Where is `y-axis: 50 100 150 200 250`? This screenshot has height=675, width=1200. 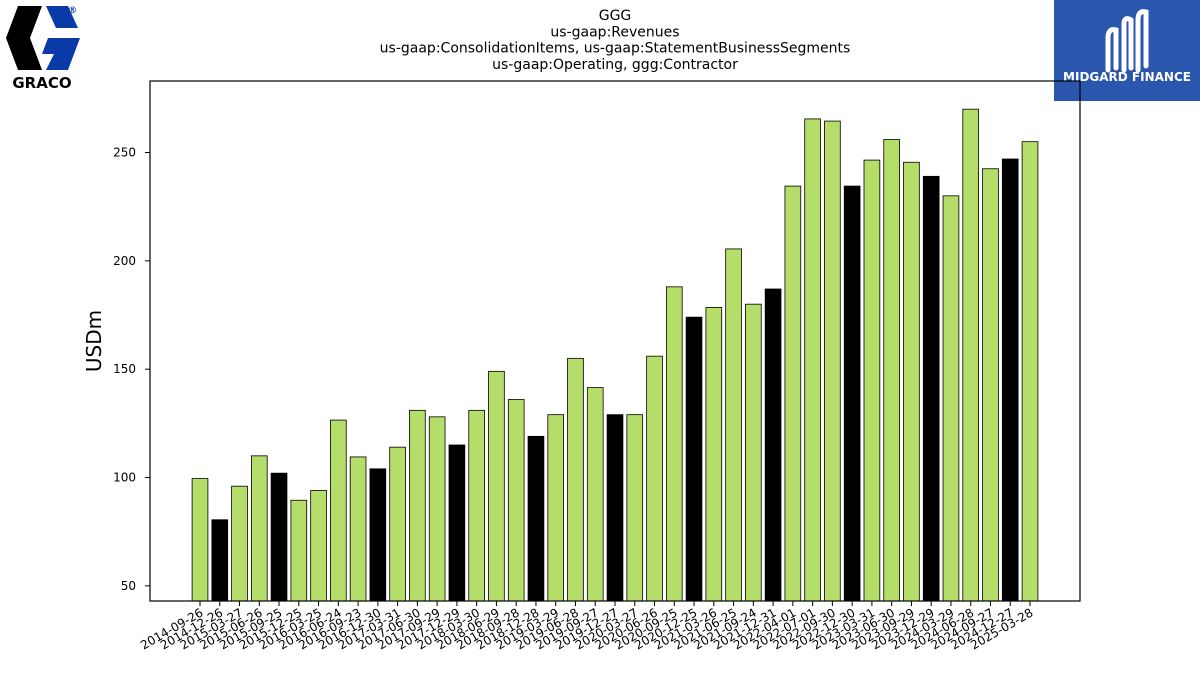
y-axis: 50 100 150 200 250 is located at coordinates (131, 369).